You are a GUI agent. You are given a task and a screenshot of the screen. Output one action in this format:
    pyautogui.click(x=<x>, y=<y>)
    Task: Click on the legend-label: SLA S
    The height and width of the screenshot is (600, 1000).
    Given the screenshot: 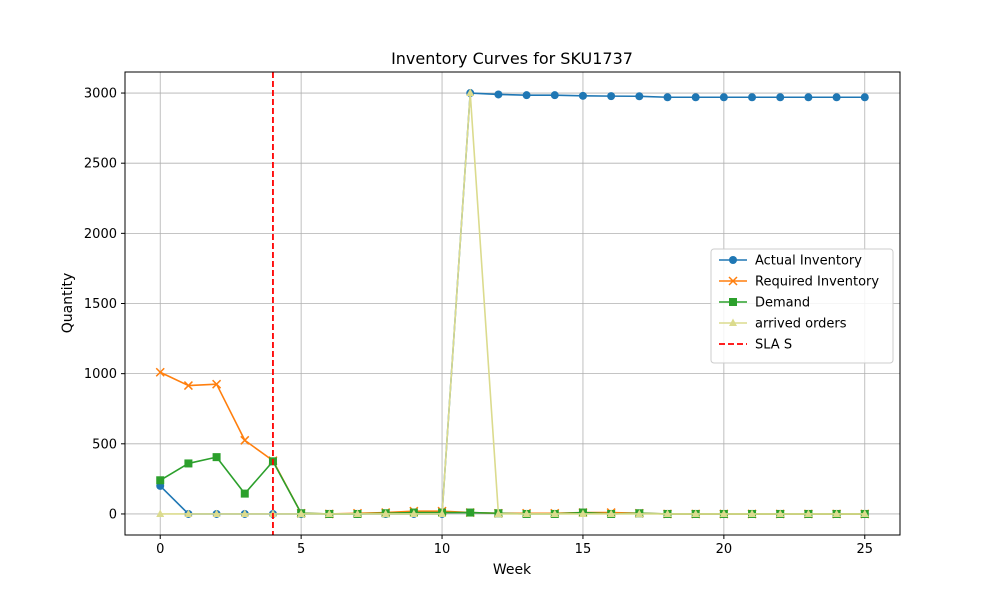 What is the action you would take?
    pyautogui.click(x=773, y=345)
    